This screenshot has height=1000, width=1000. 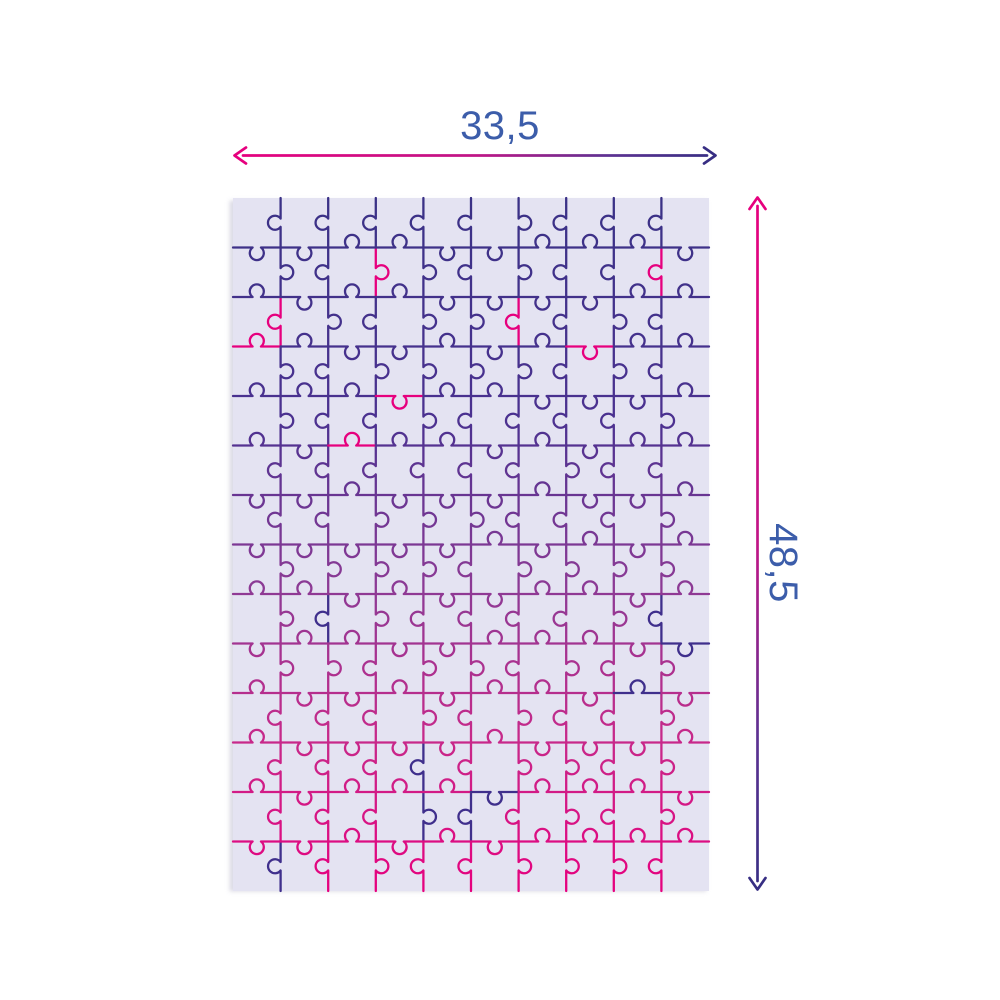 I want to click on arrowhead-down-icon, so click(x=757, y=883).